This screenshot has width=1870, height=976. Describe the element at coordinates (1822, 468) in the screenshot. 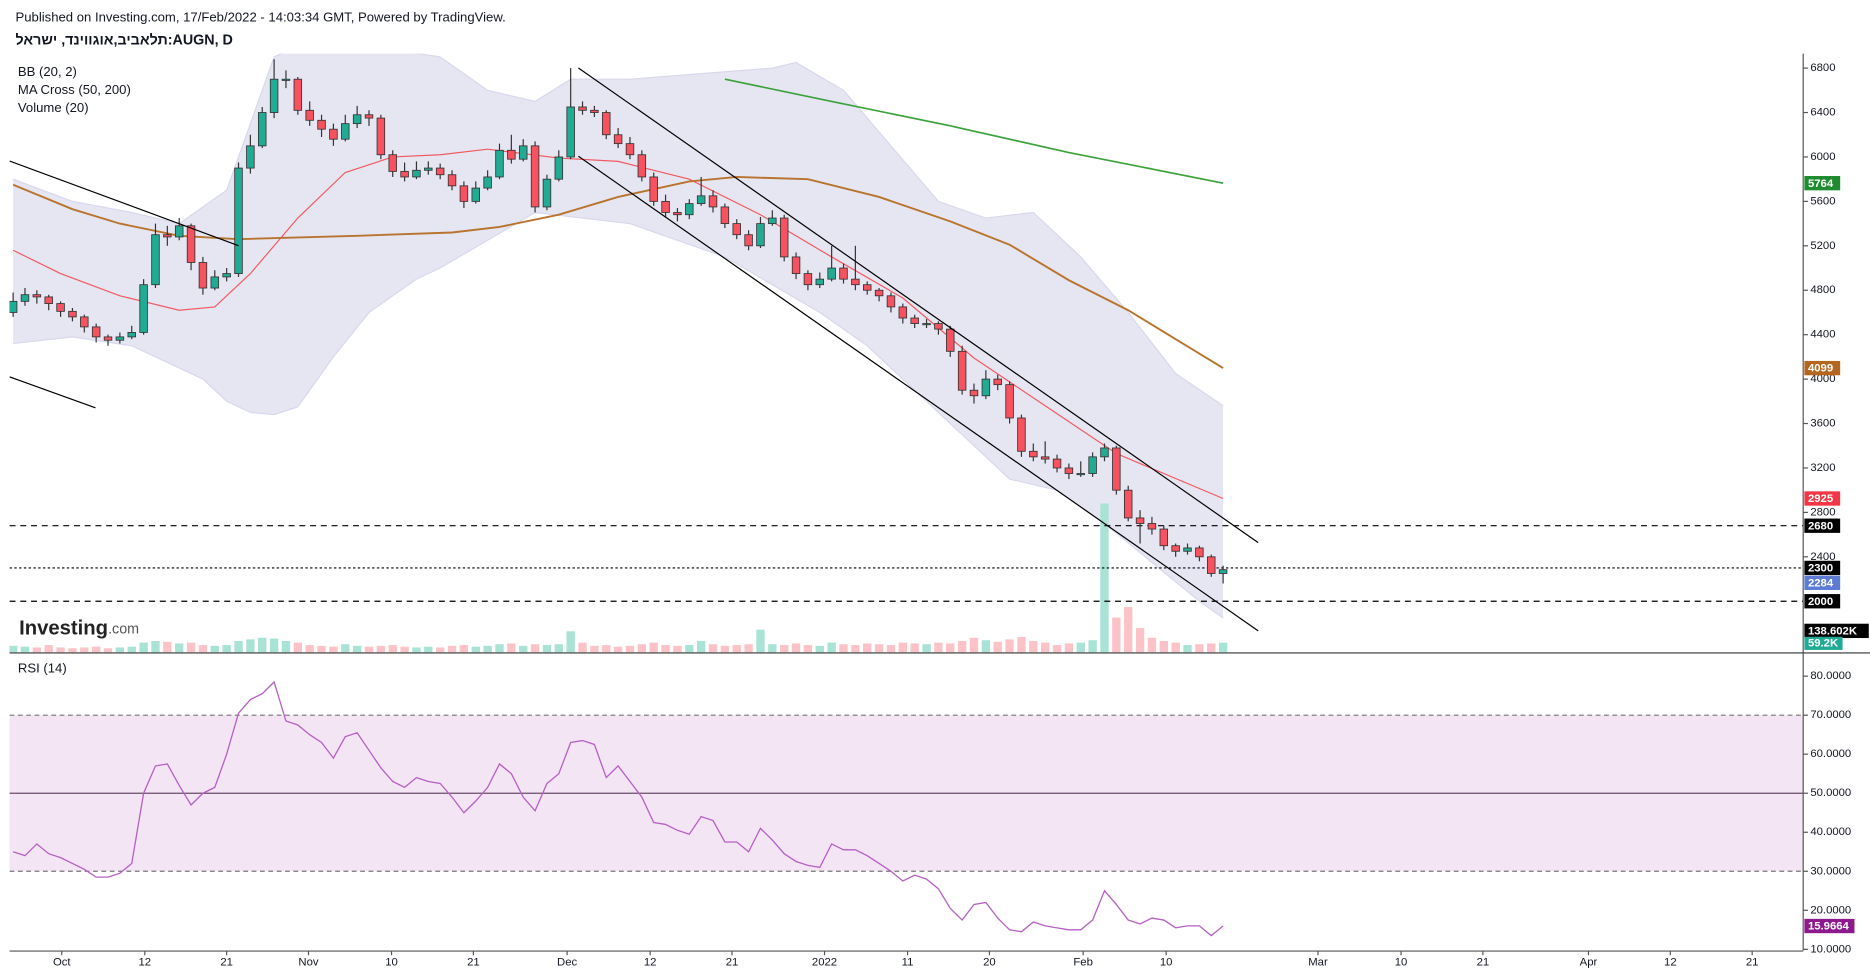

I see `y-tick-label: 3200` at that location.